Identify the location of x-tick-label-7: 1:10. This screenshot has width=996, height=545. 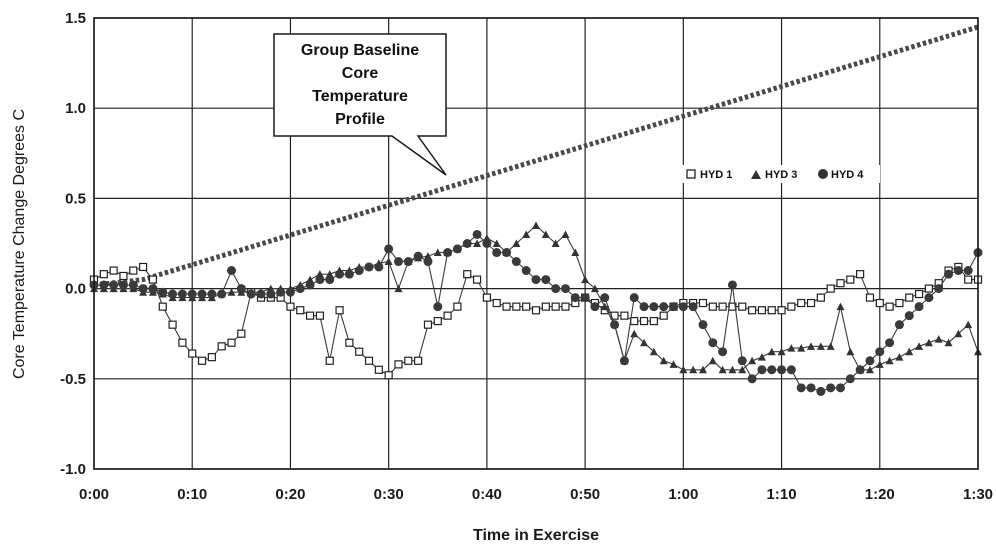
(782, 494).